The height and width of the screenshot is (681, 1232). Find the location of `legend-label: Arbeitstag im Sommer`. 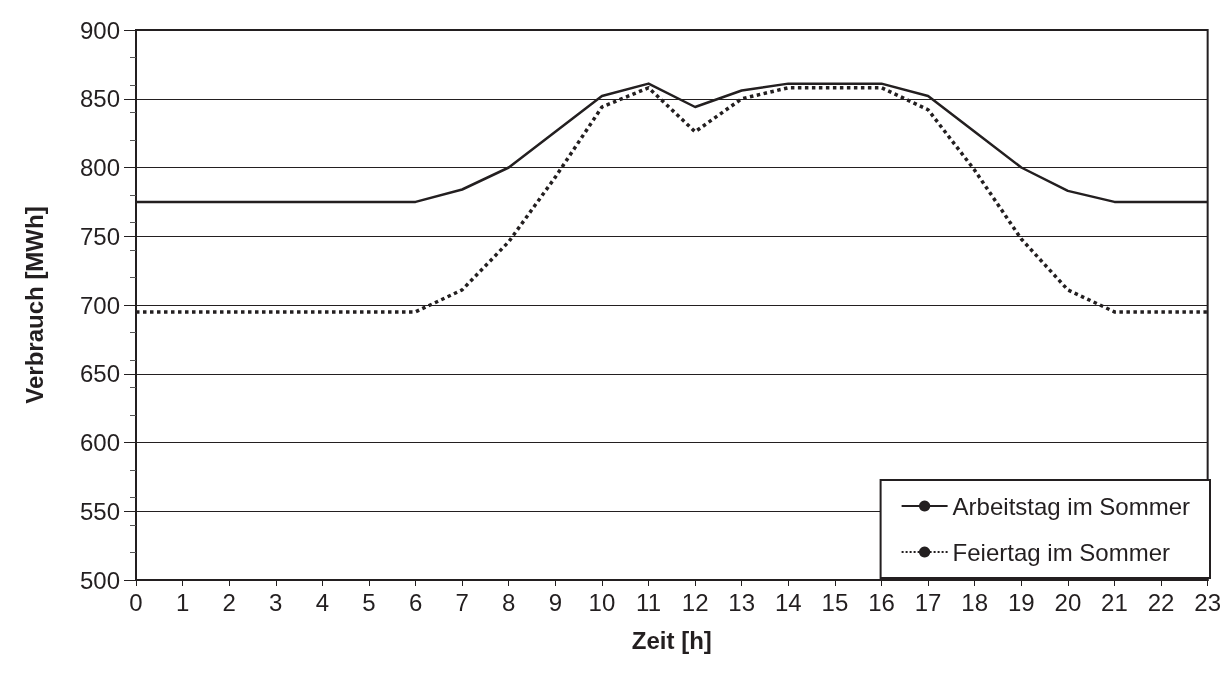

legend-label: Arbeitstag im Sommer is located at coordinates (1071, 506).